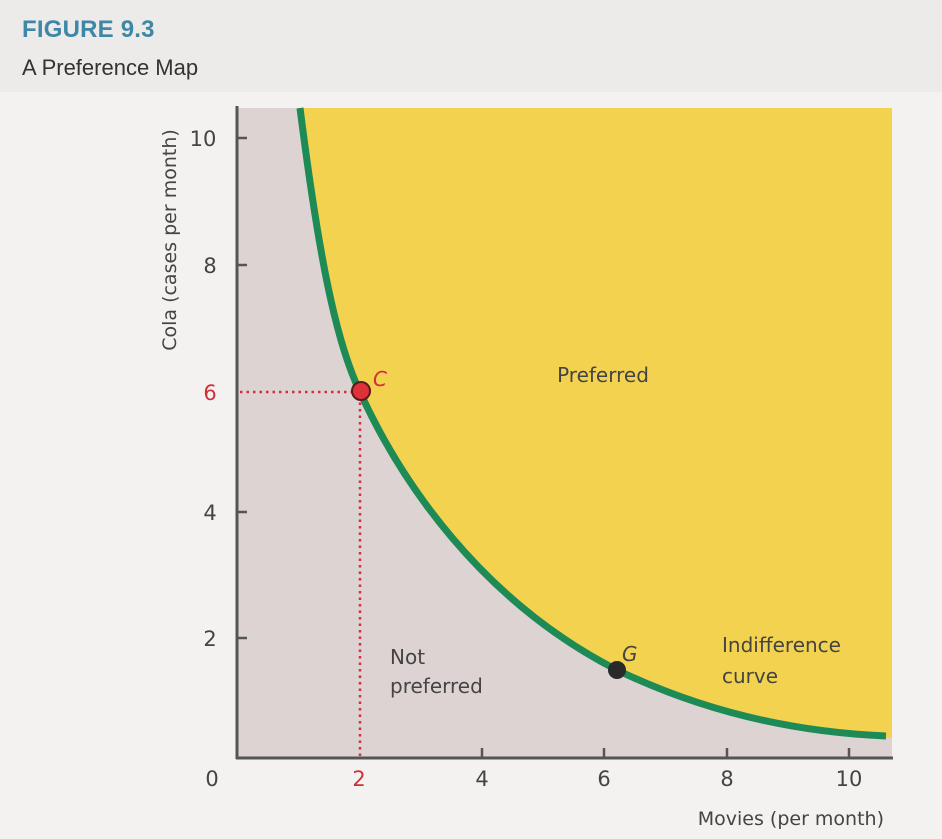 The width and height of the screenshot is (942, 839). What do you see at coordinates (242, 388) in the screenshot?
I see `y-ticks` at bounding box center [242, 388].